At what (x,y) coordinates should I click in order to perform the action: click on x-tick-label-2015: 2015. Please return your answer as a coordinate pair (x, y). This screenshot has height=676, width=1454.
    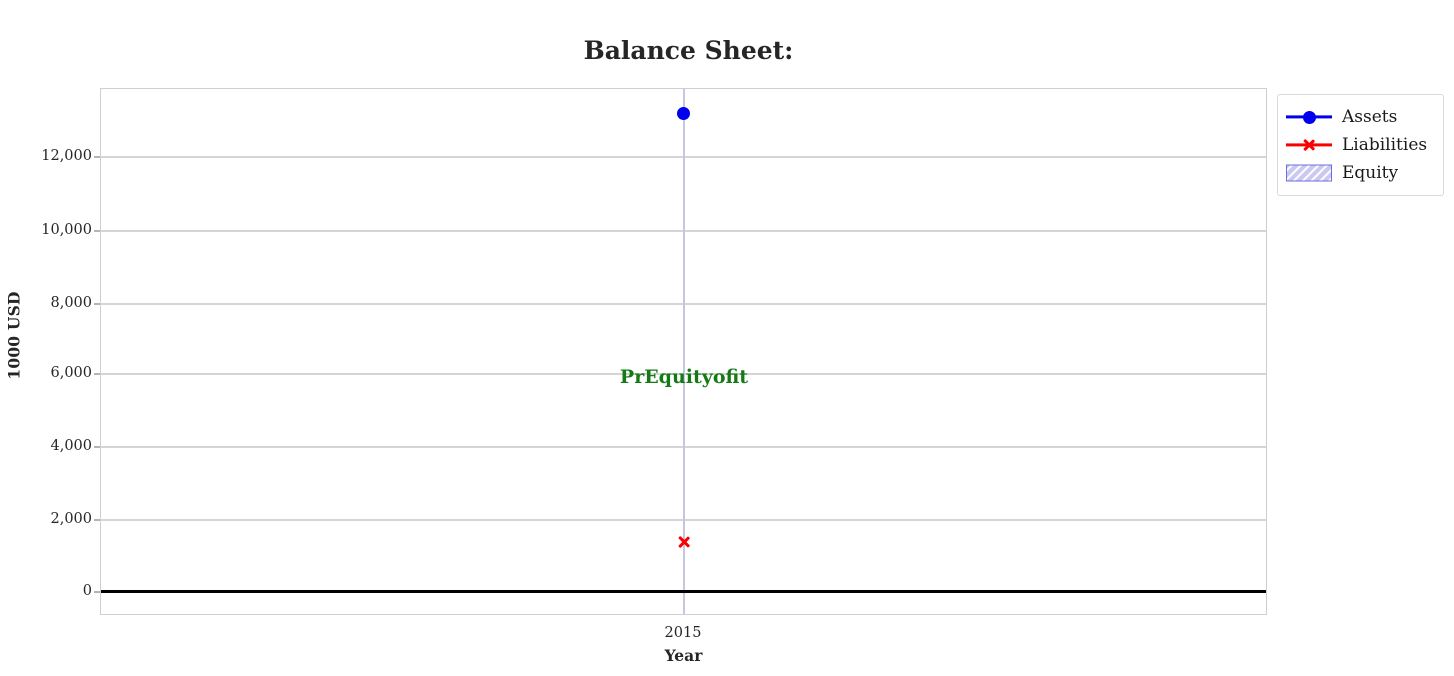
    Looking at the image, I should click on (683, 633).